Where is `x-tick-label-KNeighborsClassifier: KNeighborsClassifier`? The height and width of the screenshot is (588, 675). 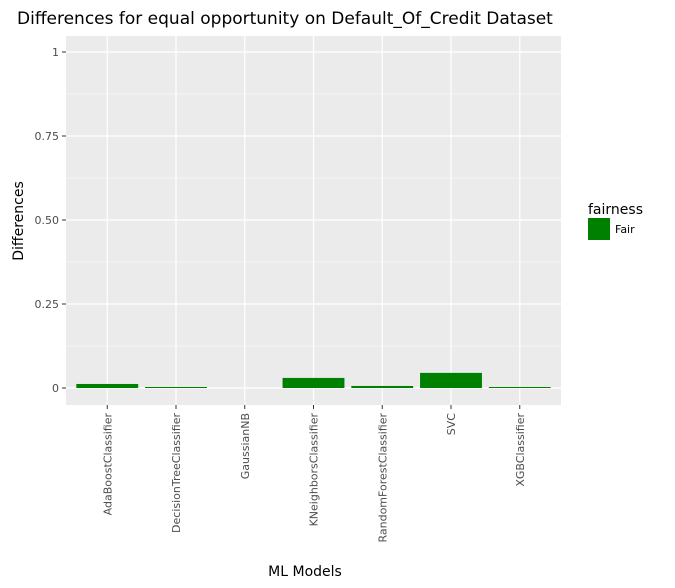
x-tick-label-KNeighborsClassifier: KNeighborsClassifier is located at coordinates (314, 470).